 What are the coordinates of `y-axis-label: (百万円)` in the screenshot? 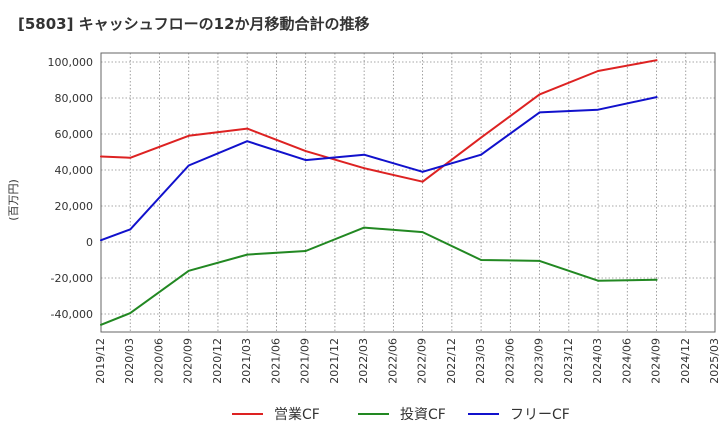 It's located at (13, 200).